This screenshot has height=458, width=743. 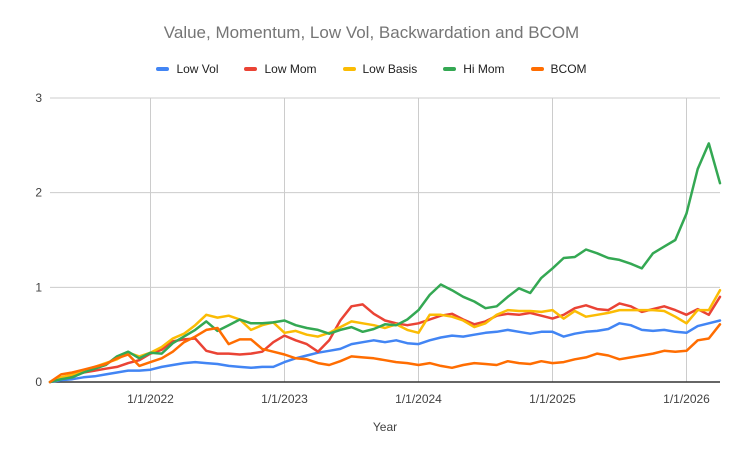 I want to click on legend-item-low-basis: Low Basis, so click(x=380, y=69).